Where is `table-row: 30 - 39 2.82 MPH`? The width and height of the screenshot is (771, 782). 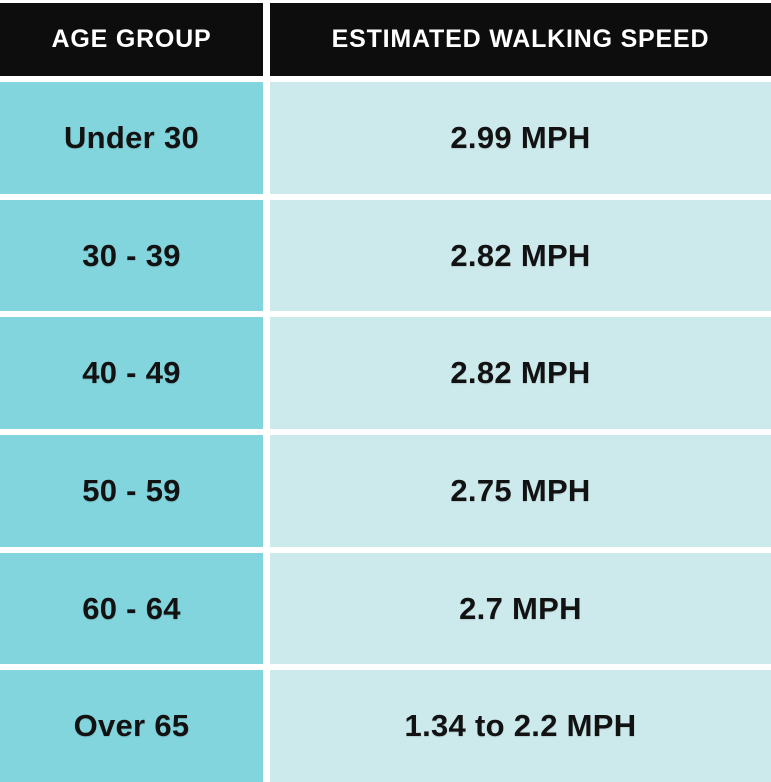
table-row: 30 - 39 2.82 MPH is located at coordinates (385, 255).